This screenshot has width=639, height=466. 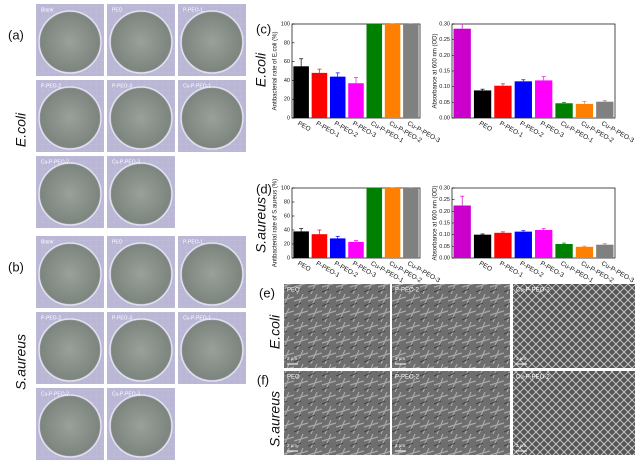 I want to click on panel-label: (c), so click(x=263, y=28).